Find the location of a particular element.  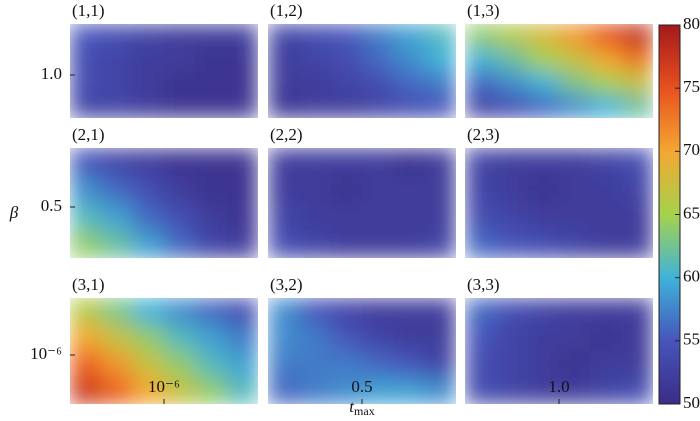

x-label-main: t is located at coordinates (352, 406).